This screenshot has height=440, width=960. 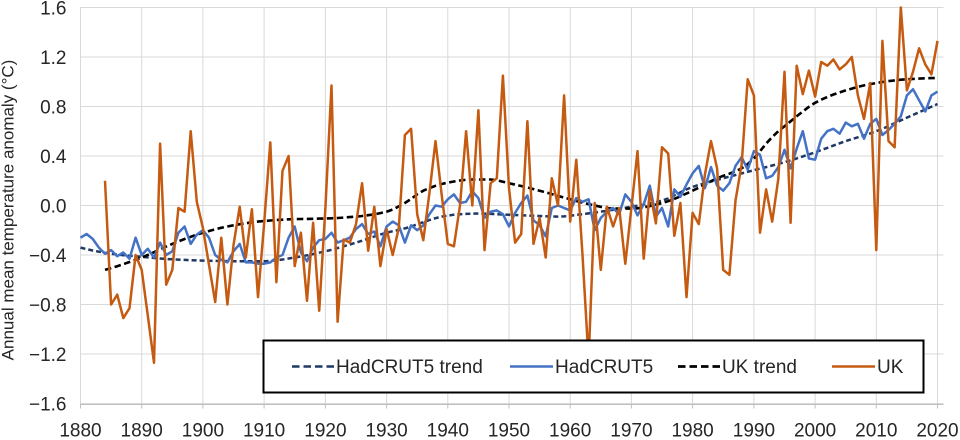 What do you see at coordinates (48, 305) in the screenshot?
I see `svg-text: −0.8` at bounding box center [48, 305].